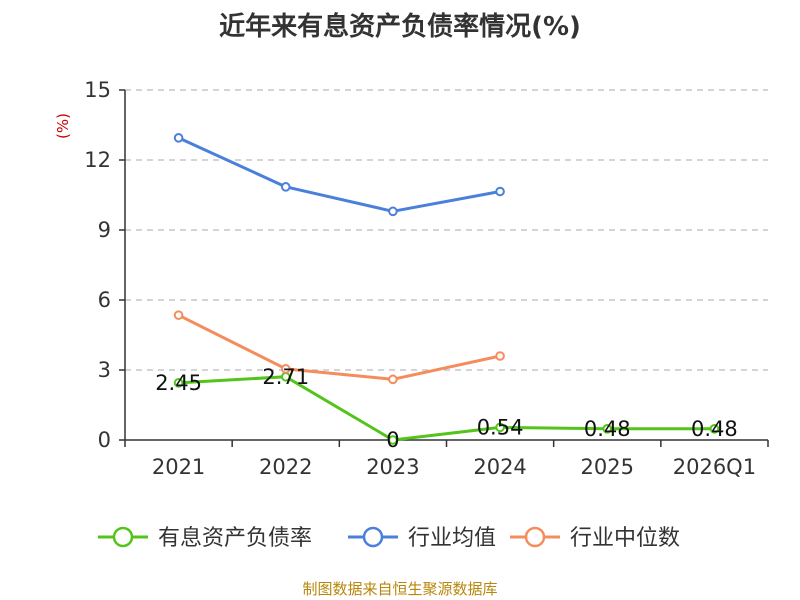 This screenshot has width=800, height=600. I want to click on y-tick-label: 6, so click(104, 300).